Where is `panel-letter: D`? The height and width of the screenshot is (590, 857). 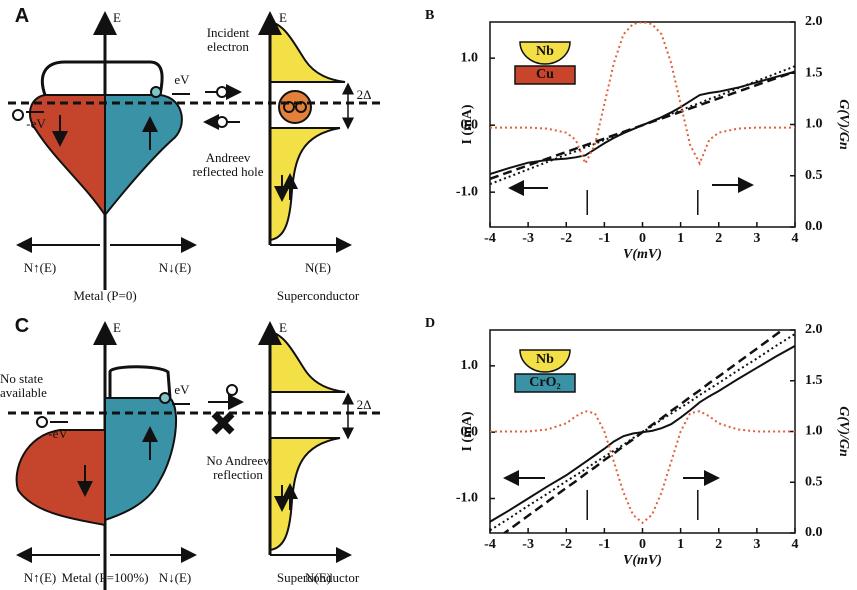 panel-letter: D is located at coordinates (430, 323).